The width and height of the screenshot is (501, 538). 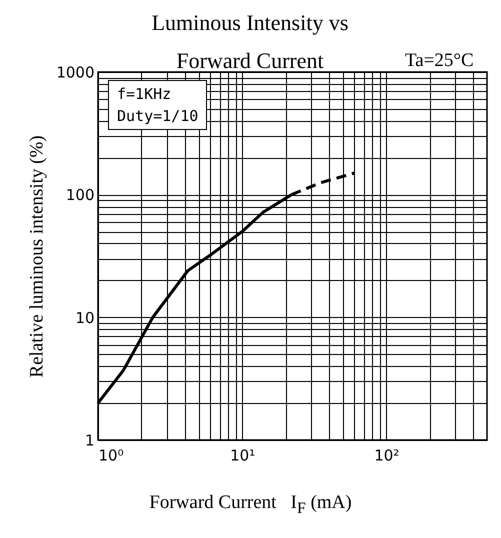 I want to click on y-tick-label: 10, so click(x=84, y=317).